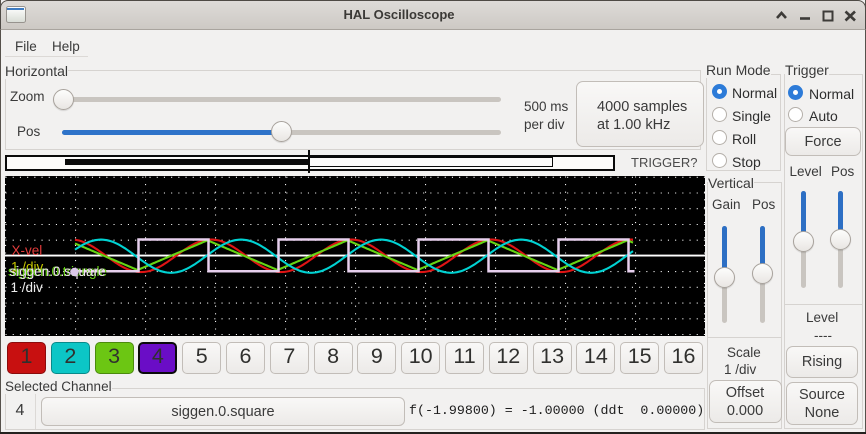  Describe the element at coordinates (27, 250) in the screenshot. I see `svg-text: X-vel` at that location.